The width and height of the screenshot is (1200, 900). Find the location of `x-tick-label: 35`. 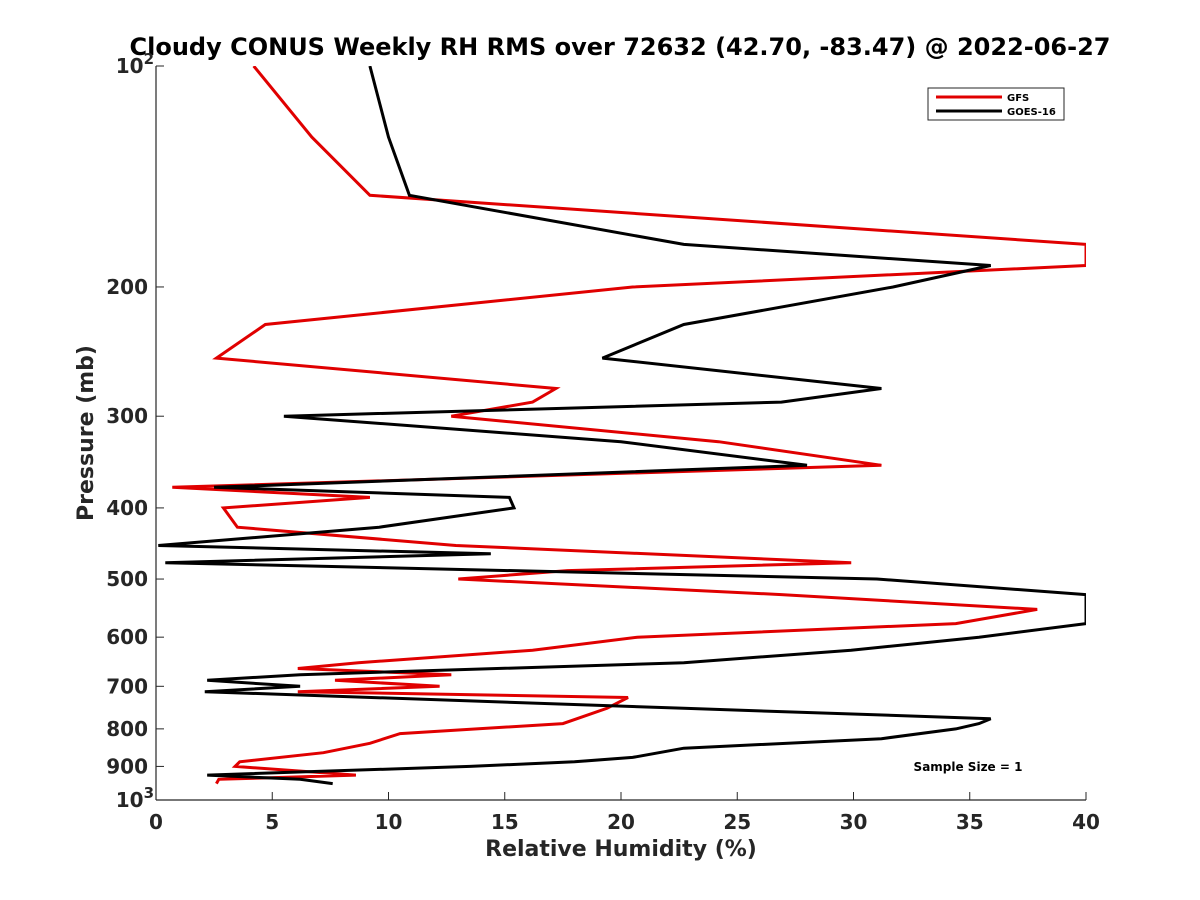

x-tick-label: 35 is located at coordinates (970, 822).